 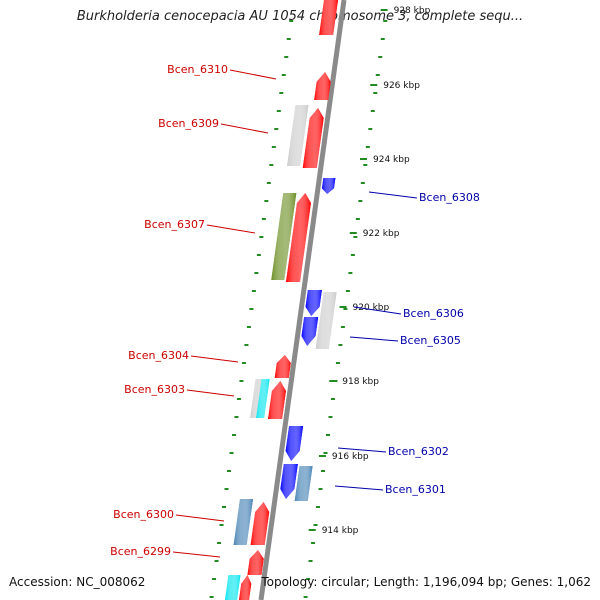 I want to click on accession-info: Accession: NC_008062, so click(x=77, y=582).